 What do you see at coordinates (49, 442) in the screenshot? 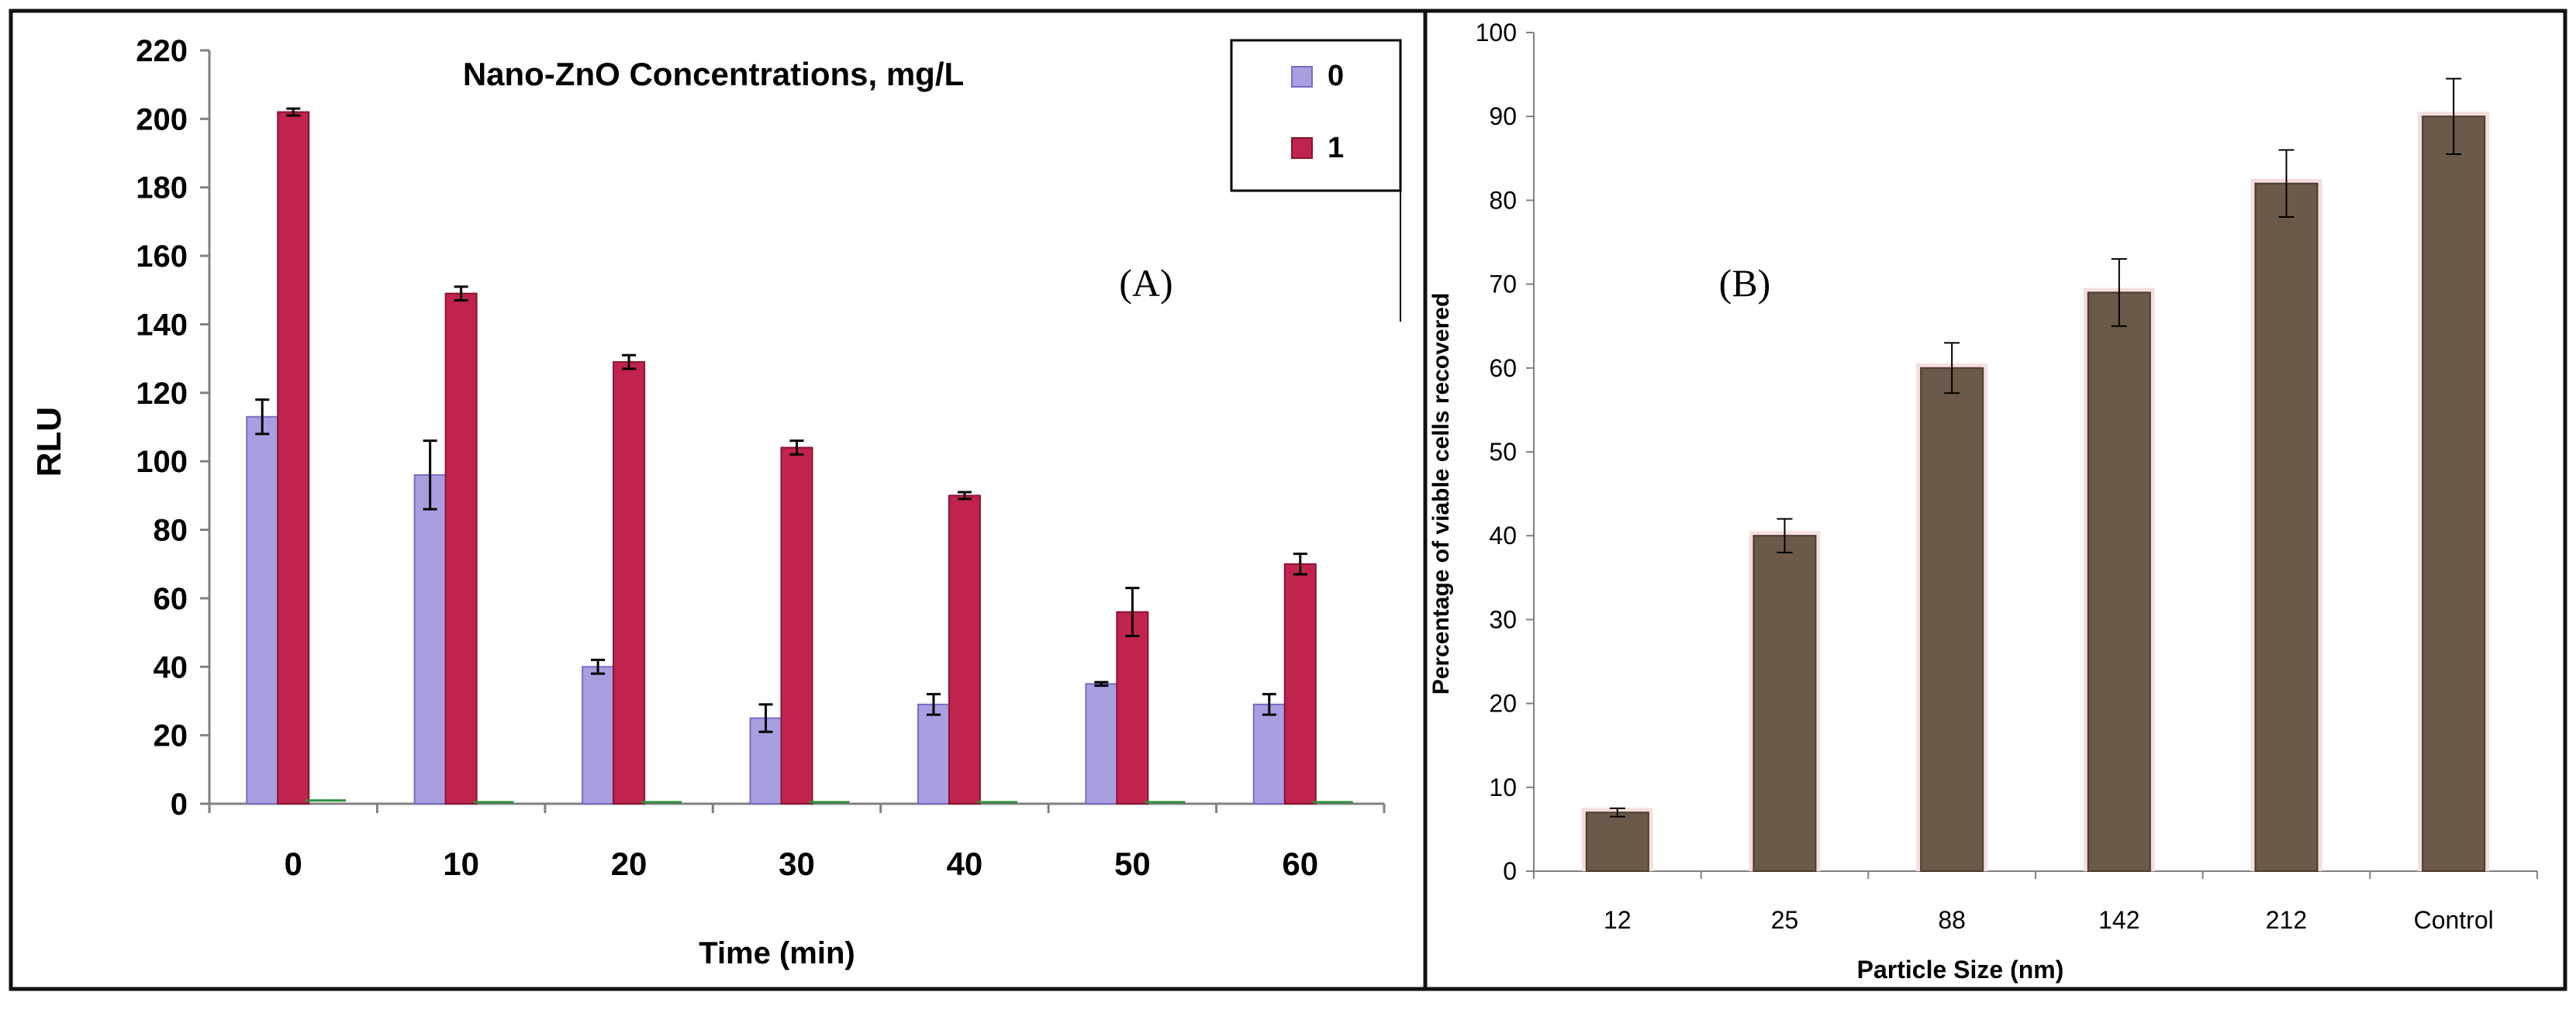
I see `panel-a-y-axis-label: RLU` at bounding box center [49, 442].